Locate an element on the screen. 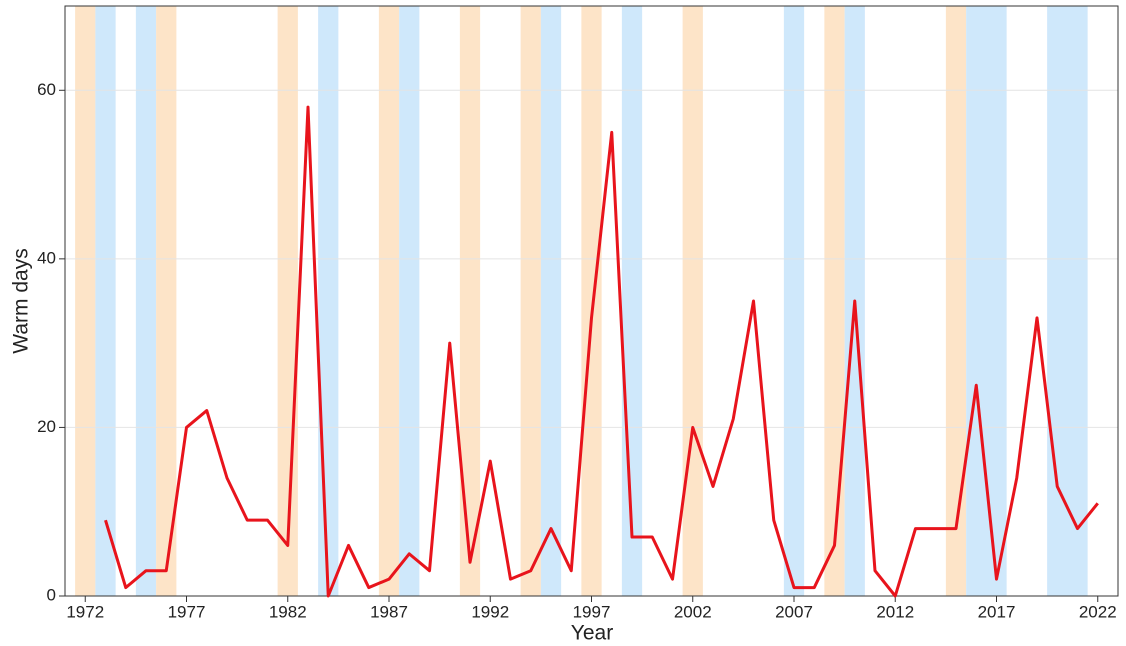  y-tick-label: 60 is located at coordinates (46, 89).